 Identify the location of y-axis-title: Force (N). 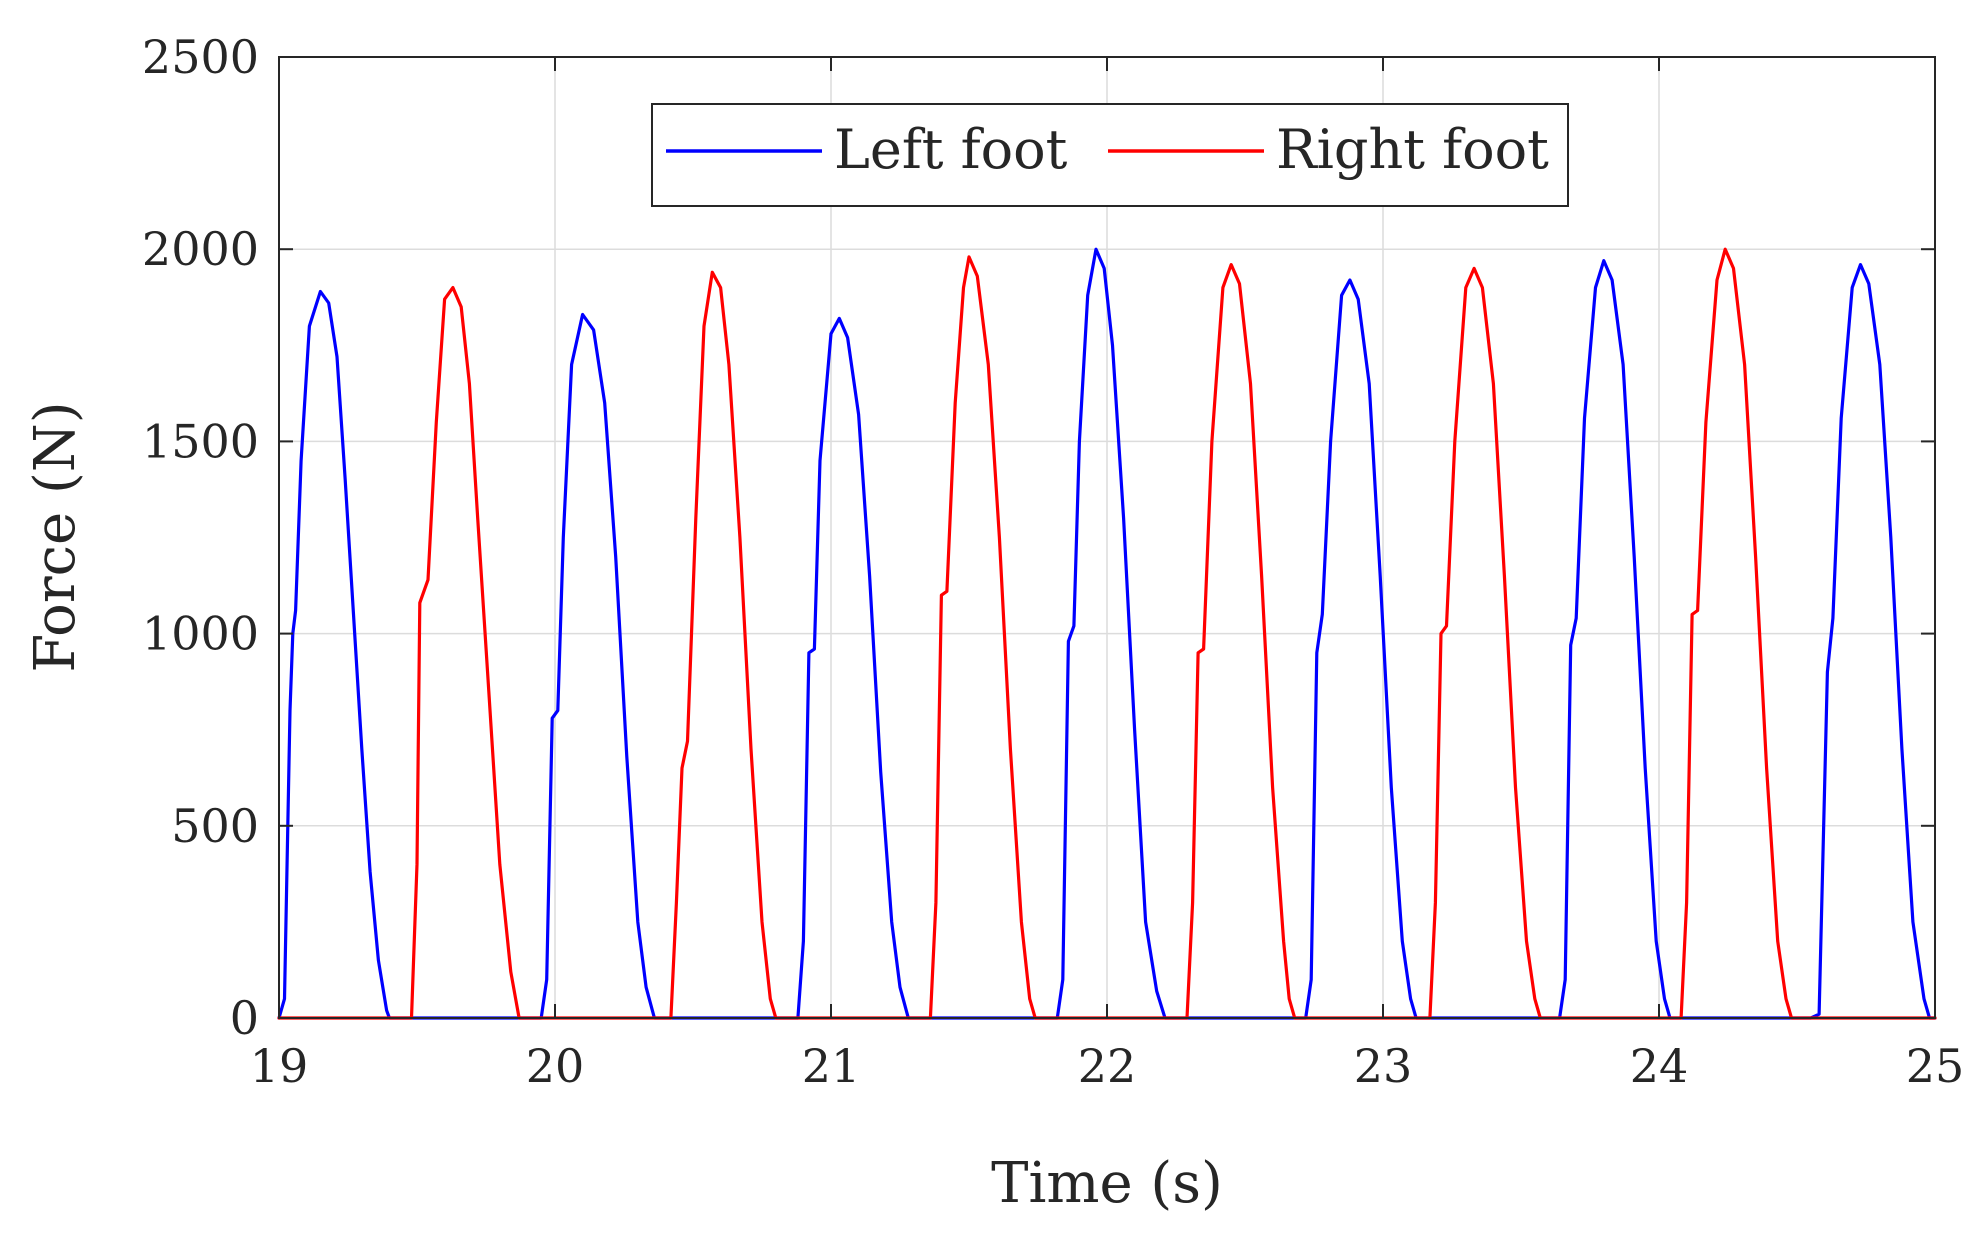
(55, 536).